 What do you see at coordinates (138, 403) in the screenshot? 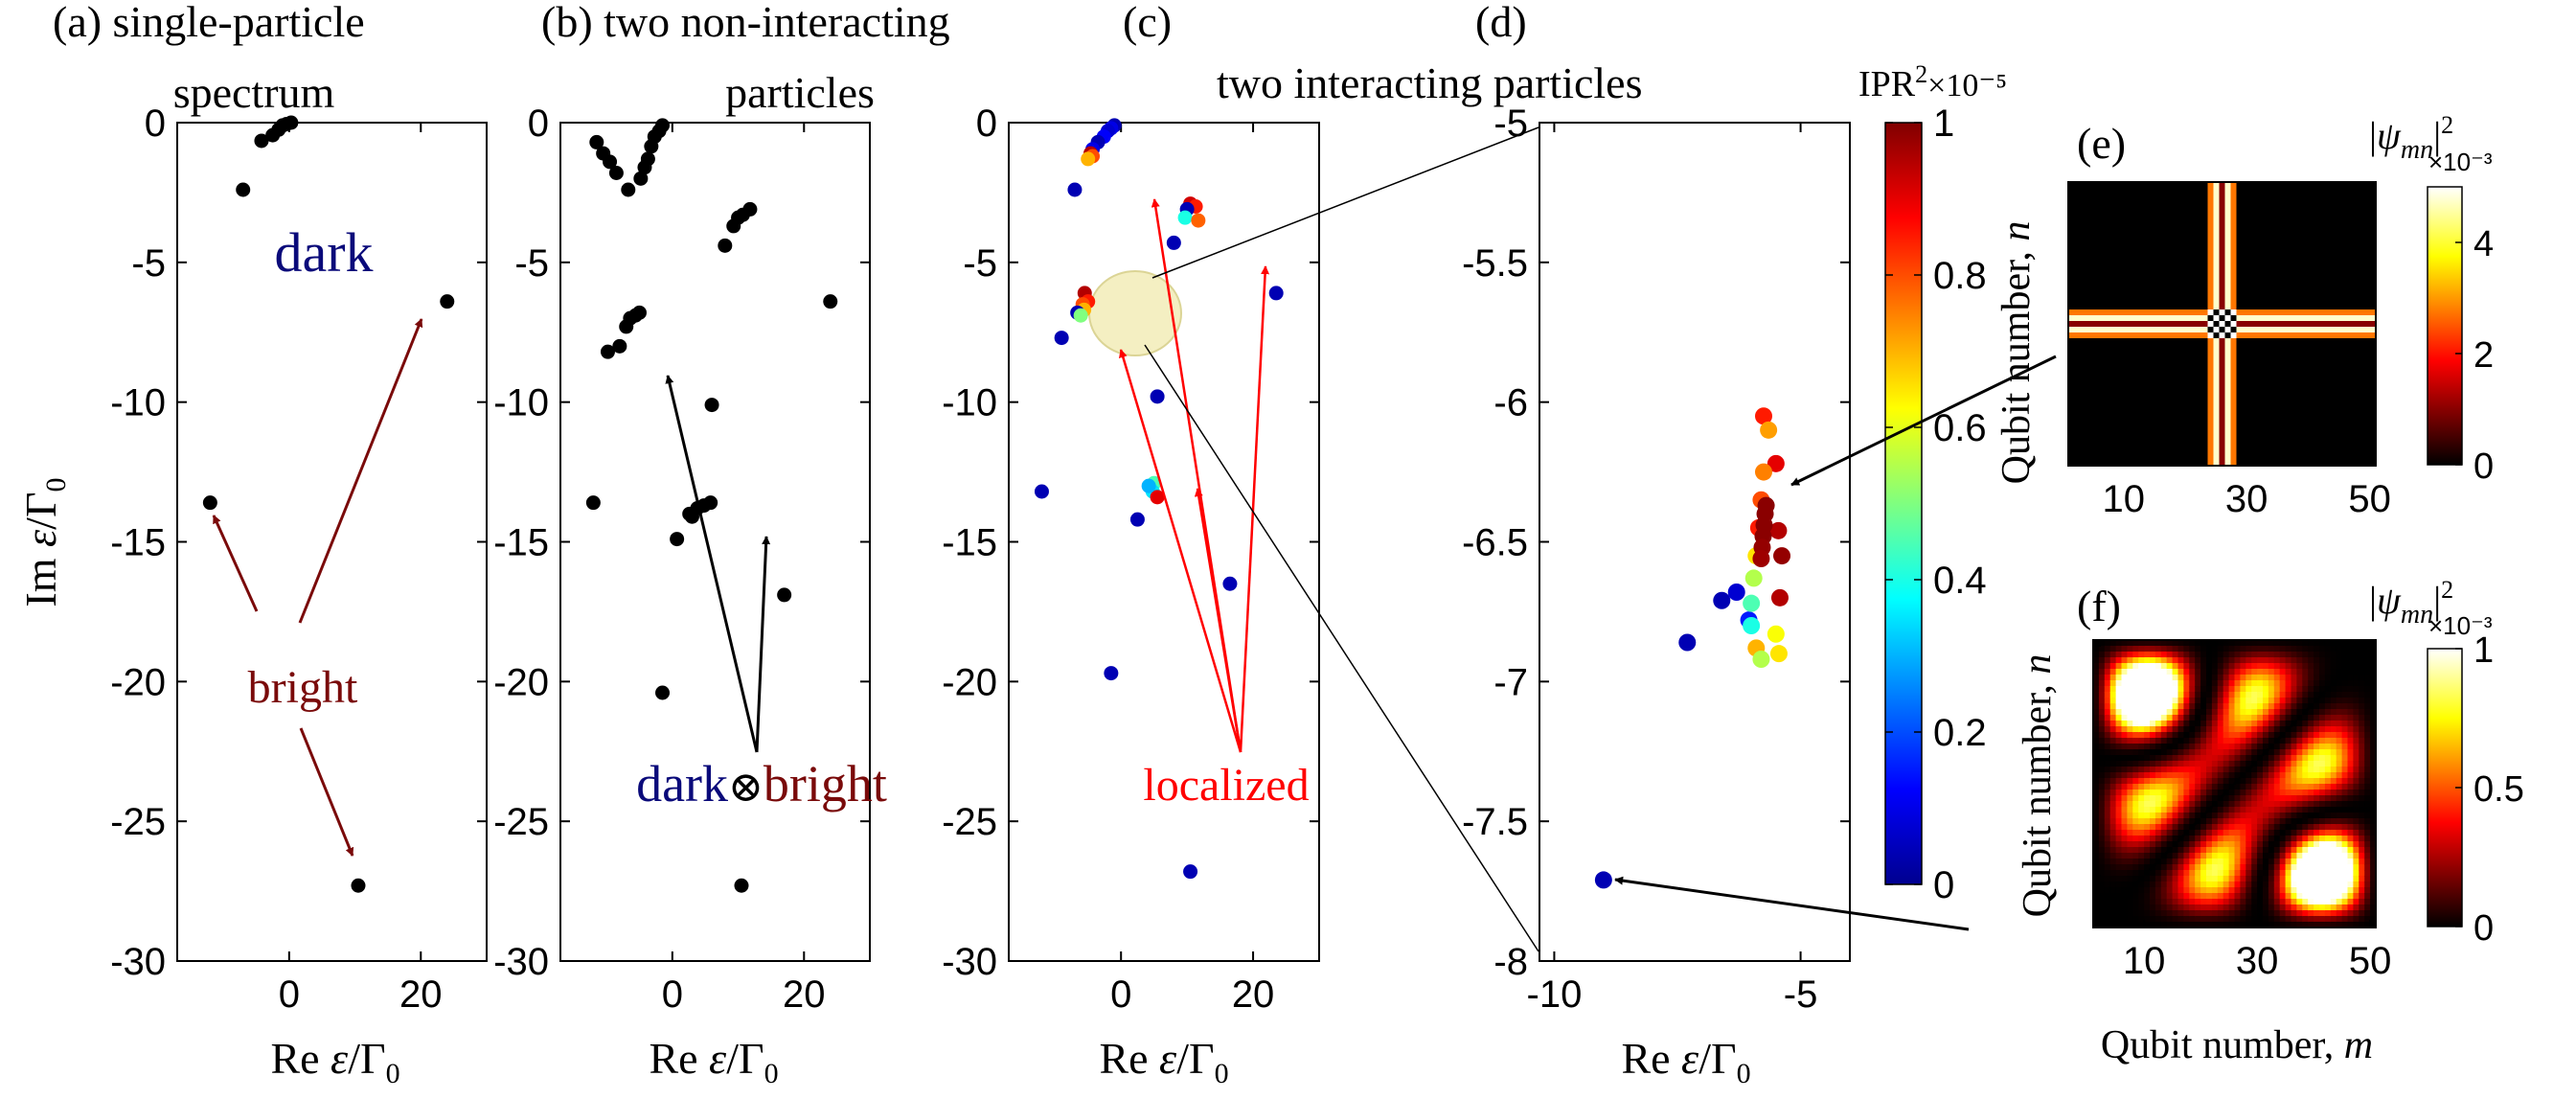
I see `ytick-label: -10` at bounding box center [138, 403].